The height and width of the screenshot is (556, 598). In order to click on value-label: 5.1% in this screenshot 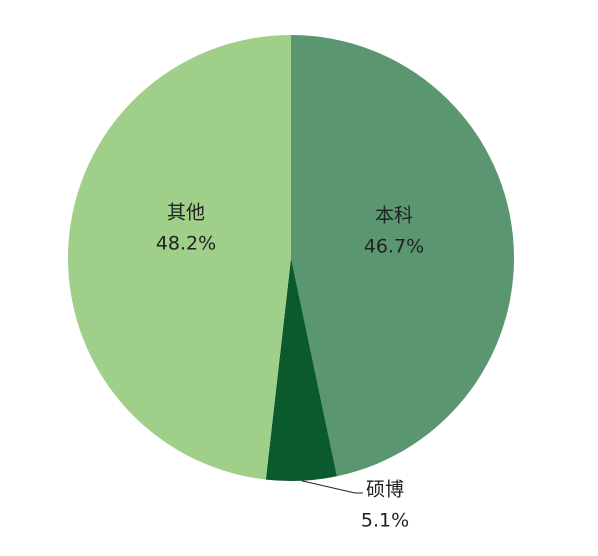, I will do `click(385, 521)`.